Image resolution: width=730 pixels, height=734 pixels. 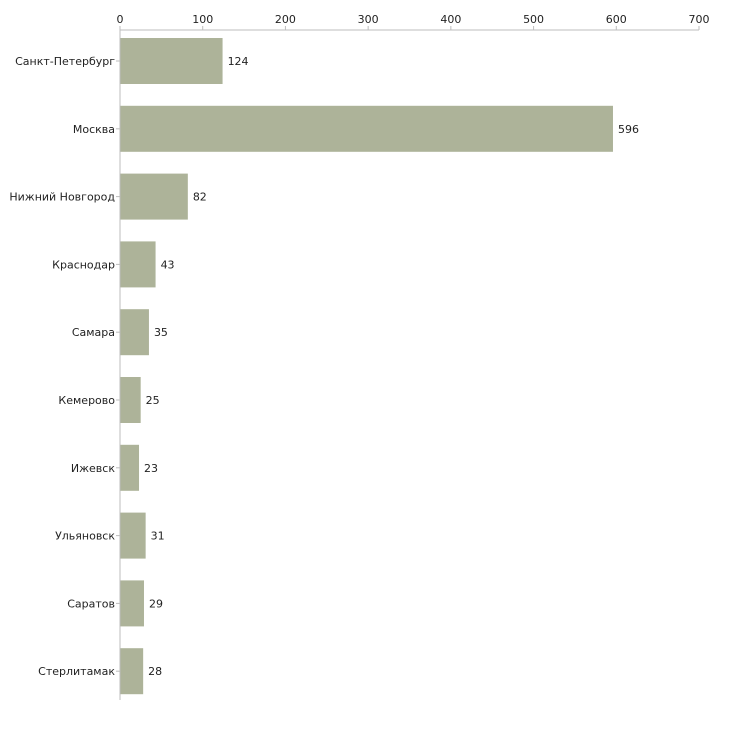 I want to click on value-label: 28, so click(x=155, y=671).